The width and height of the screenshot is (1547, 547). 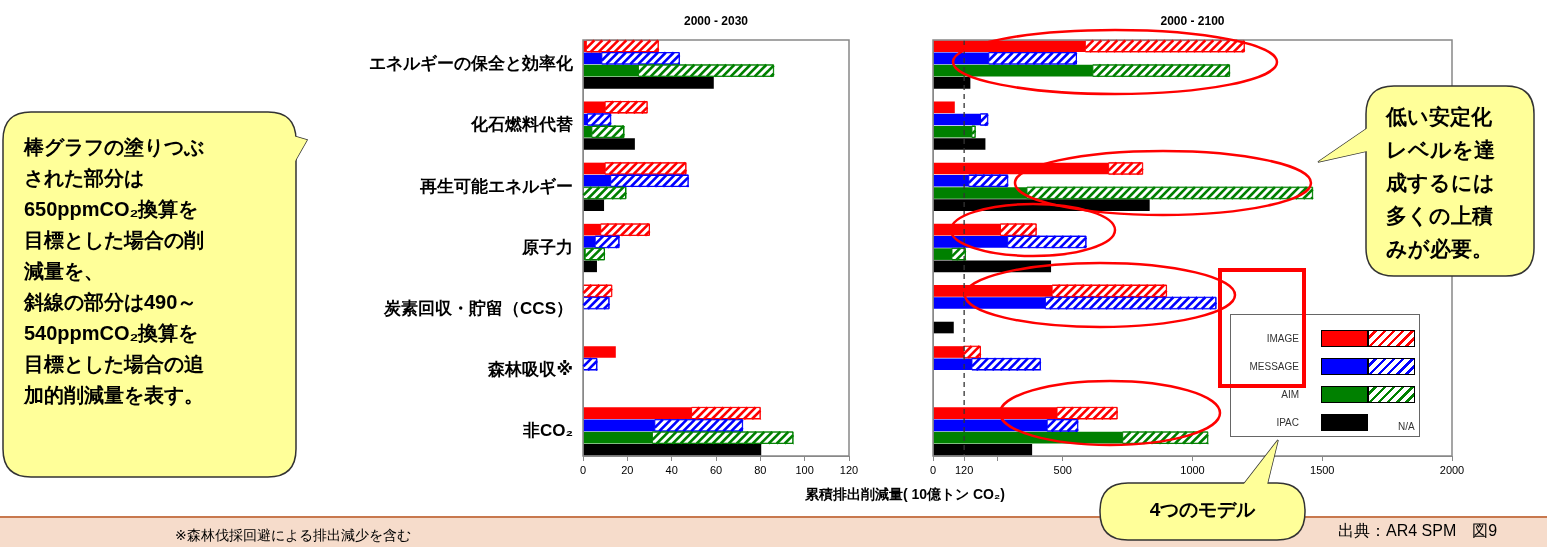 What do you see at coordinates (114, 349) in the screenshot?
I see `text: 斜線の部分は490～540ppmCO₂換算を目標とした場合の追加的削減量を表す。` at bounding box center [114, 349].